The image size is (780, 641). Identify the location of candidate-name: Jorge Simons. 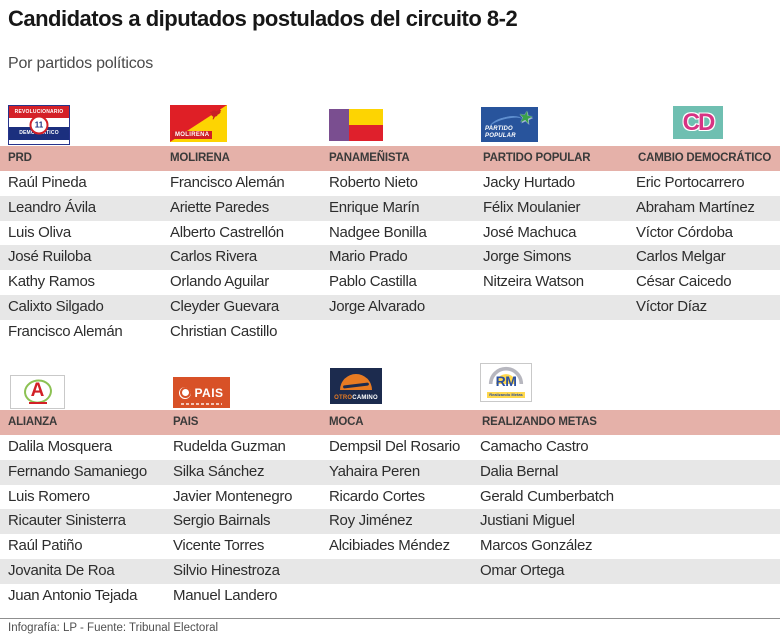
(527, 257).